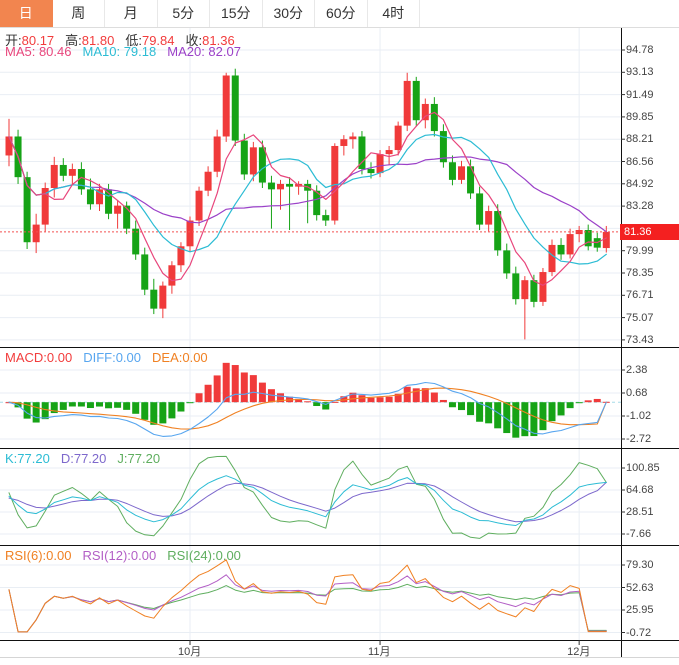 Image resolution: width=679 pixels, height=665 pixels. What do you see at coordinates (204, 555) in the screenshot?
I see `legend-rsi24: RSI(24):0.00` at bounding box center [204, 555].